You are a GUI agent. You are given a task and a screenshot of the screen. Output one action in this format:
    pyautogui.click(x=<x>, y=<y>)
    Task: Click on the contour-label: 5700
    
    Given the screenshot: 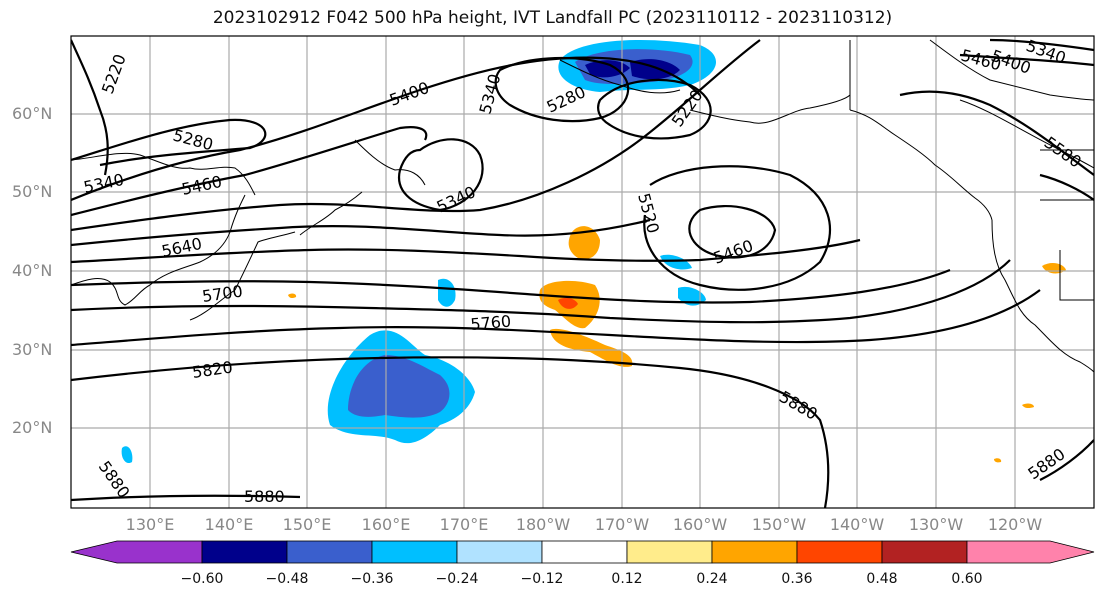 What is the action you would take?
    pyautogui.click(x=222, y=293)
    